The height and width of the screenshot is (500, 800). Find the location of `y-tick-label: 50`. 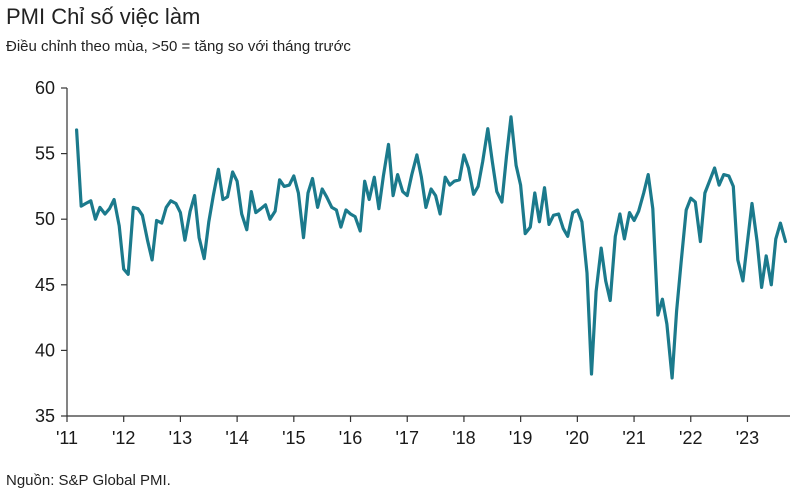

y-tick-label: 50 is located at coordinates (45, 219).